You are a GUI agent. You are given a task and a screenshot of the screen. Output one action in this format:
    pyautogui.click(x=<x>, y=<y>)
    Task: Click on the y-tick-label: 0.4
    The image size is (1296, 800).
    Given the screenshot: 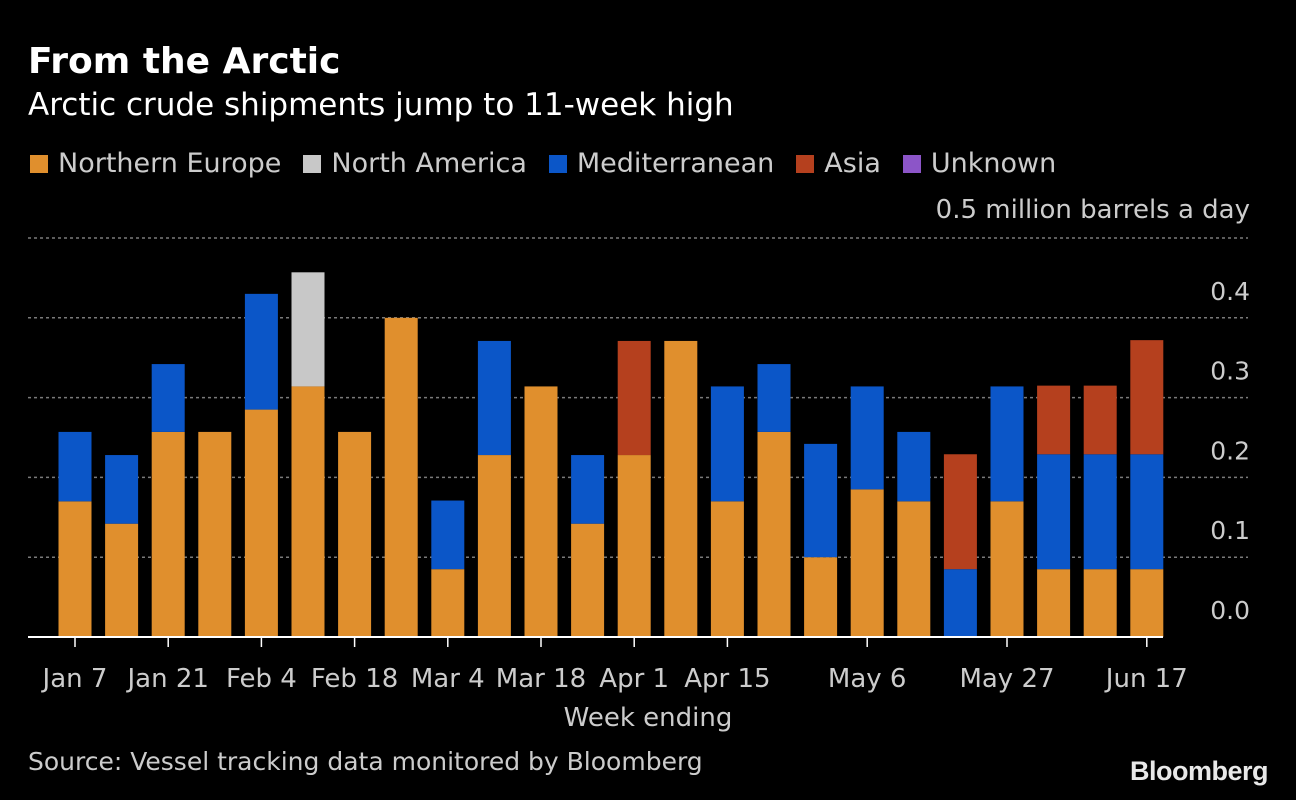 What is the action you would take?
    pyautogui.click(x=1230, y=291)
    